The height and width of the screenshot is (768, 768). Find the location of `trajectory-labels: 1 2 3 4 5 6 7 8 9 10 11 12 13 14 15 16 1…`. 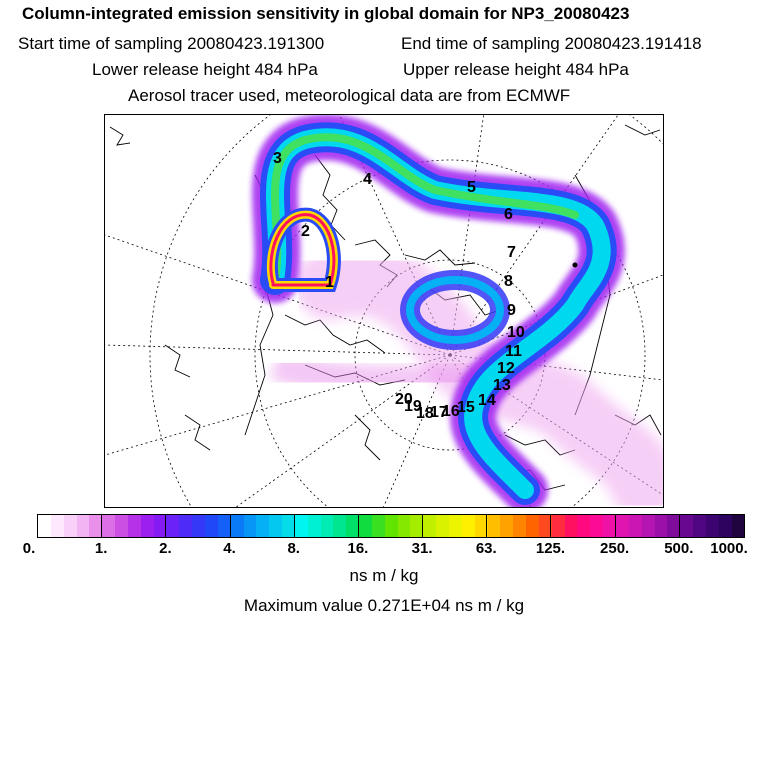

trajectory-labels: 1 2 3 4 5 6 7 8 9 10 11 12 13 14 15 16 1… is located at coordinates (399, 286).